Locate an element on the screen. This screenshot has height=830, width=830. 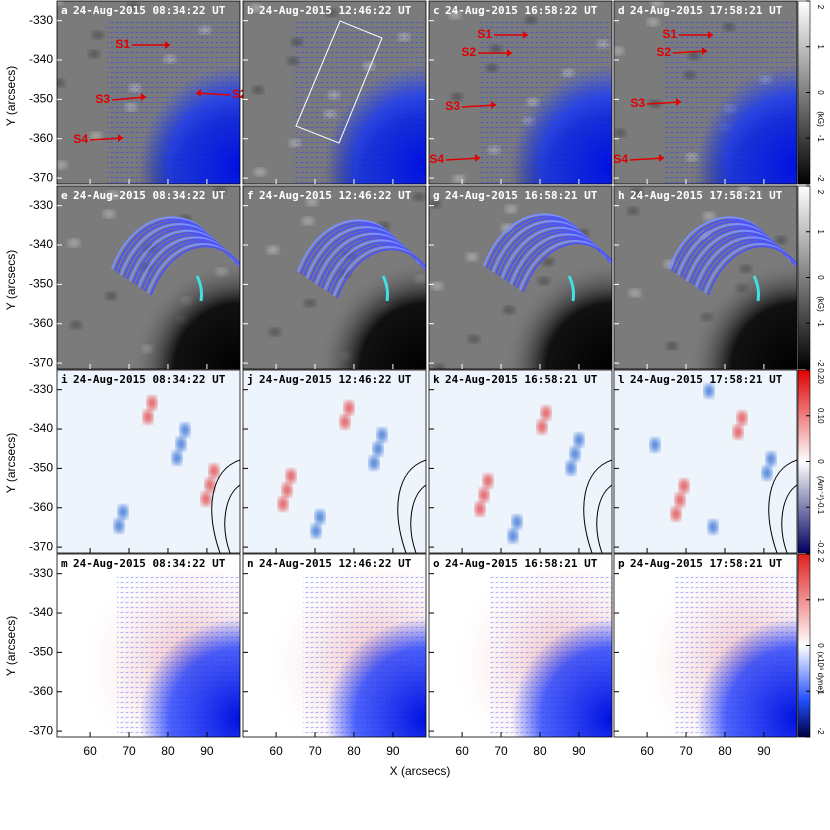
panel-letter: m is located at coordinates (64, 563).